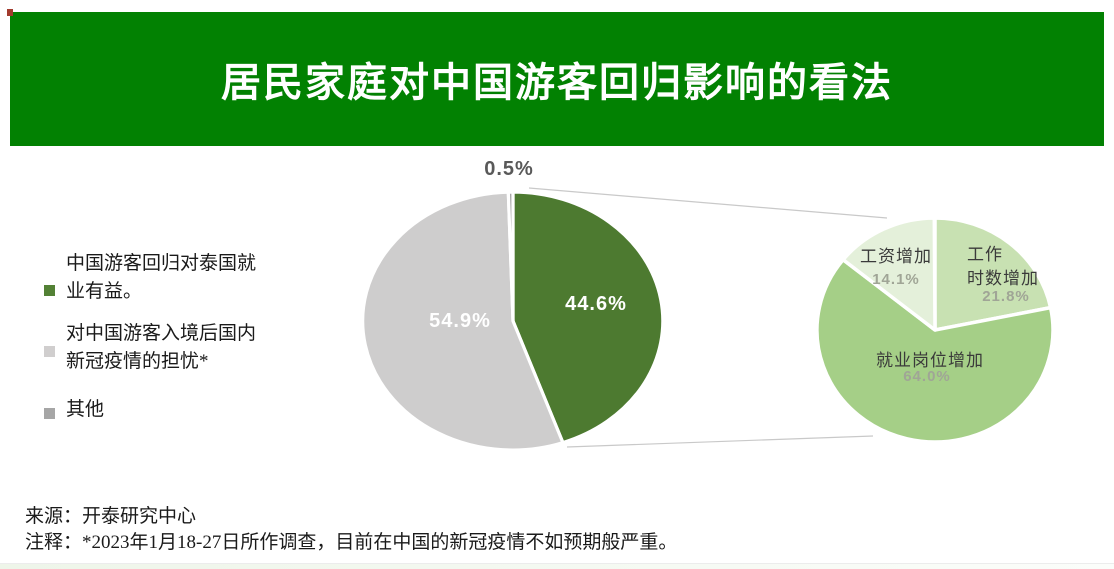 Image resolution: width=1114 pixels, height=569 pixels. I want to click on overall-pie-label-benefit-pct: 44.6%, so click(596, 304).